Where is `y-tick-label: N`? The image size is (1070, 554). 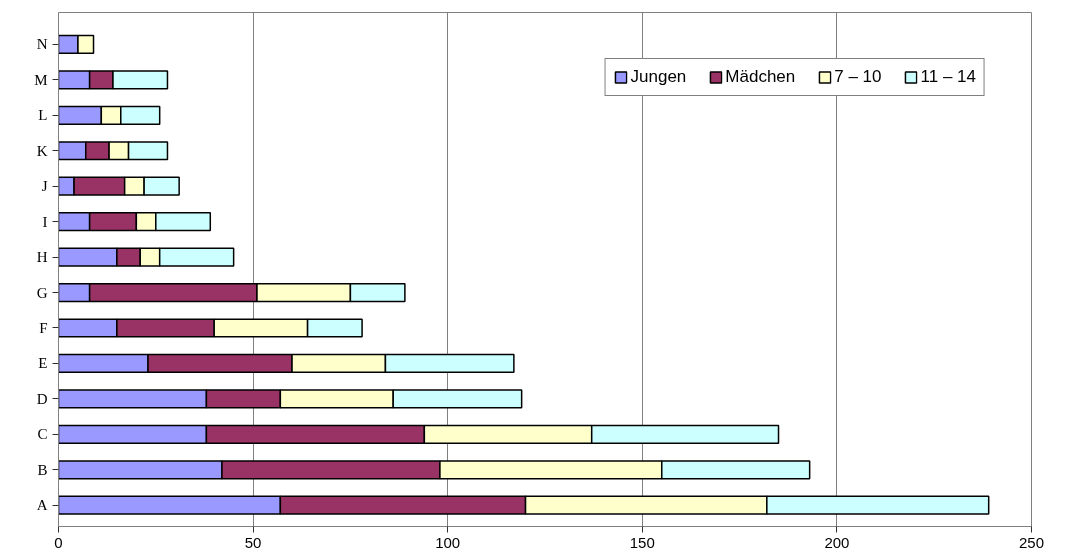
y-tick-label: N is located at coordinates (42, 44).